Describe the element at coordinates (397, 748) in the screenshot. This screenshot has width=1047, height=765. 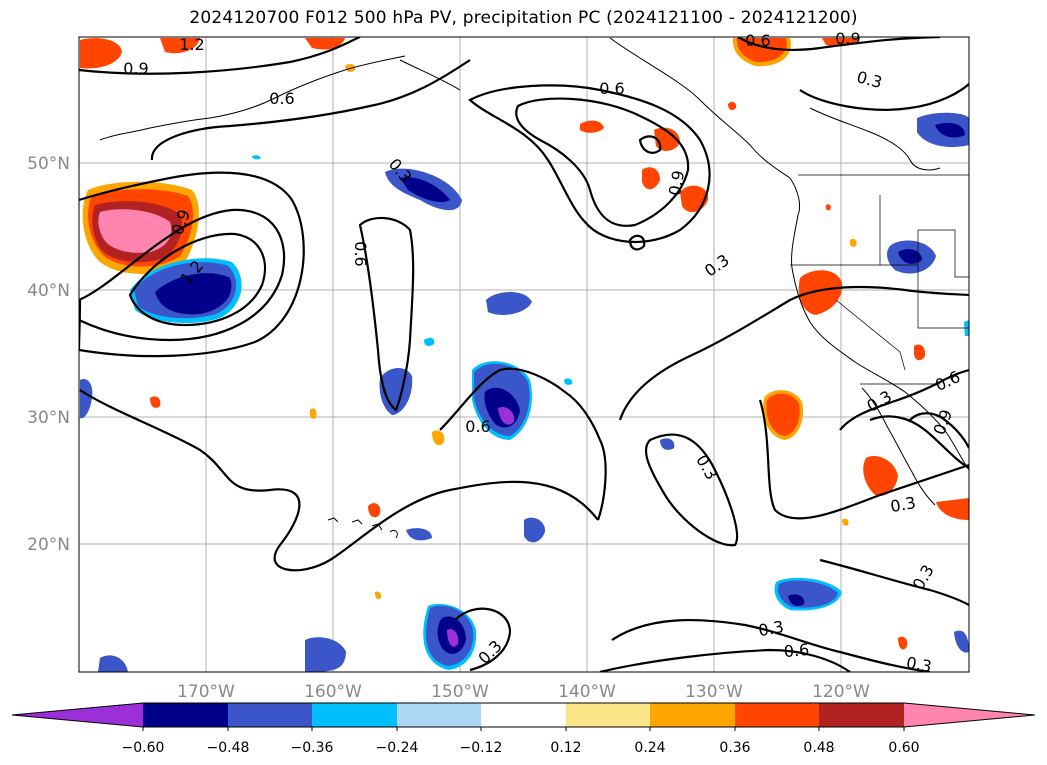
I see `colorbar-tick-label: −0.24` at that location.